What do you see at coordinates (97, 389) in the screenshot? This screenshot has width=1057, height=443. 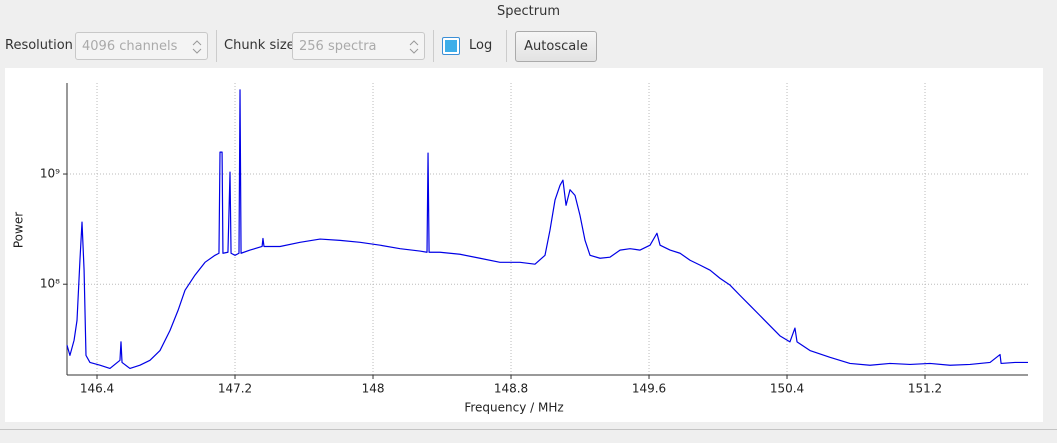 I see `x-tick-label: 146.4` at bounding box center [97, 389].